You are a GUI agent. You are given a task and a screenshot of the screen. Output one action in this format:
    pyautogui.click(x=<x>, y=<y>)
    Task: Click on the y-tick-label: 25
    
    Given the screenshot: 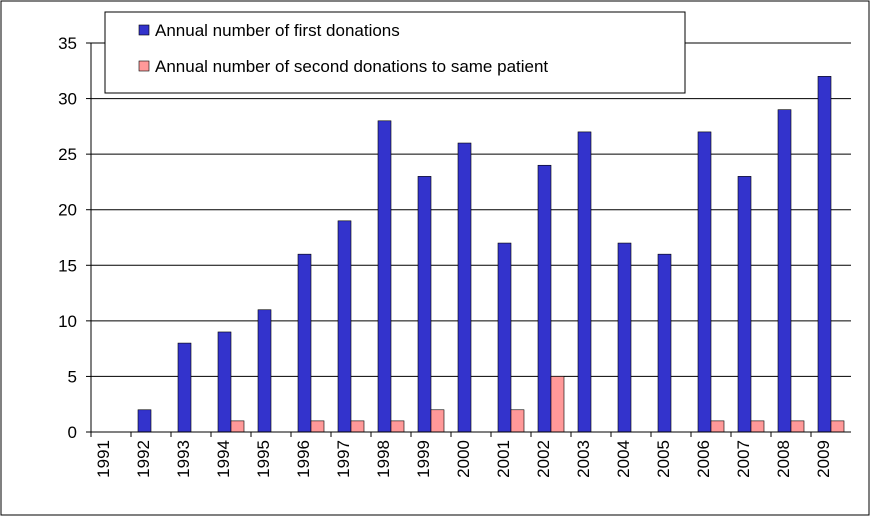 What is the action you would take?
    pyautogui.click(x=67, y=154)
    